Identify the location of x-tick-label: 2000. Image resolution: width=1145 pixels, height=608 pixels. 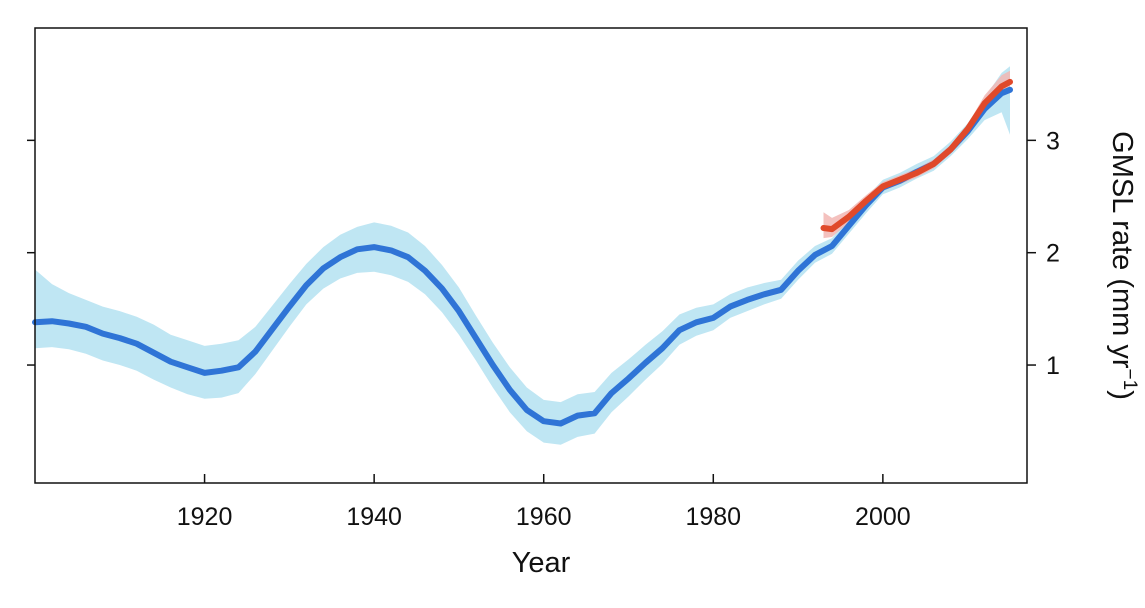
(883, 517).